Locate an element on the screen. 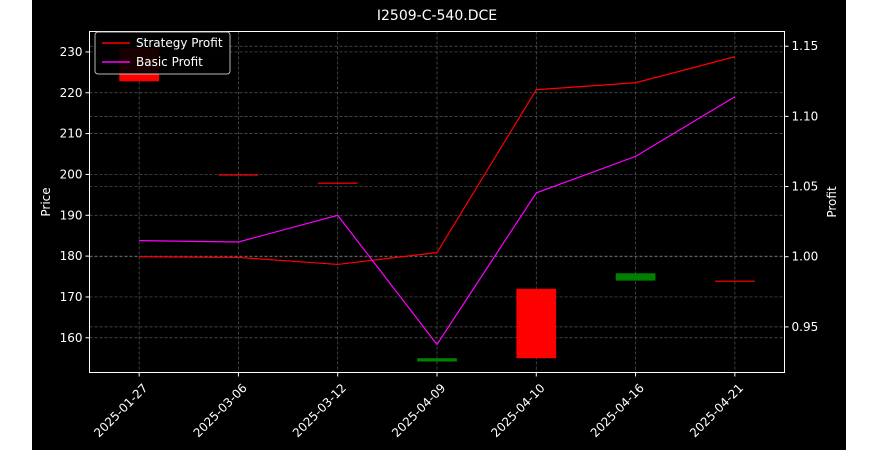 Image resolution: width=878 pixels, height=450 pixels. y-tick-label-right: 1.00 is located at coordinates (805, 257).